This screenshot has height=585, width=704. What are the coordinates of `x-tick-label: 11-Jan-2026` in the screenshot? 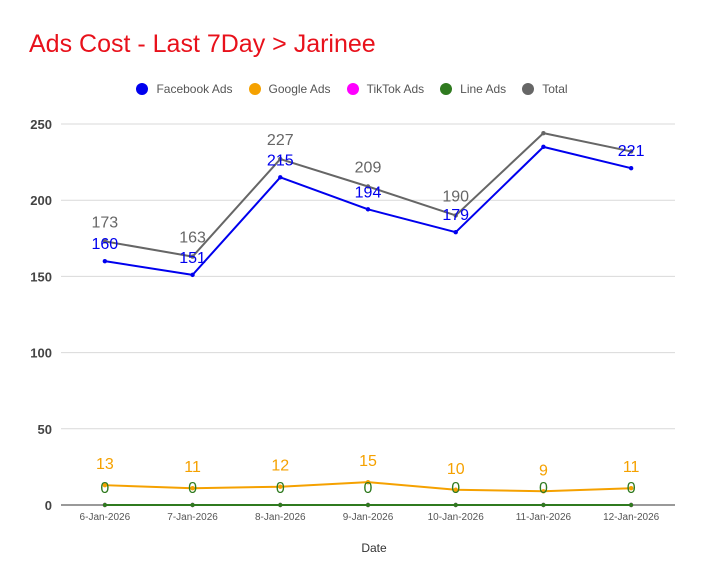 It's located at (544, 517).